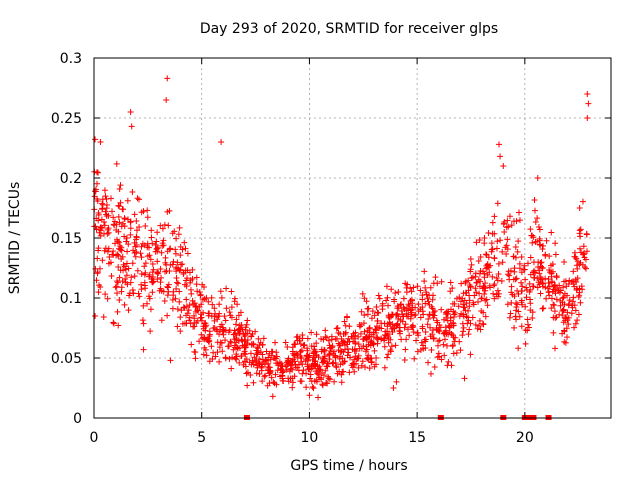 This screenshot has width=640, height=480. I want to click on y-tick-label: 0.05, so click(66, 359).